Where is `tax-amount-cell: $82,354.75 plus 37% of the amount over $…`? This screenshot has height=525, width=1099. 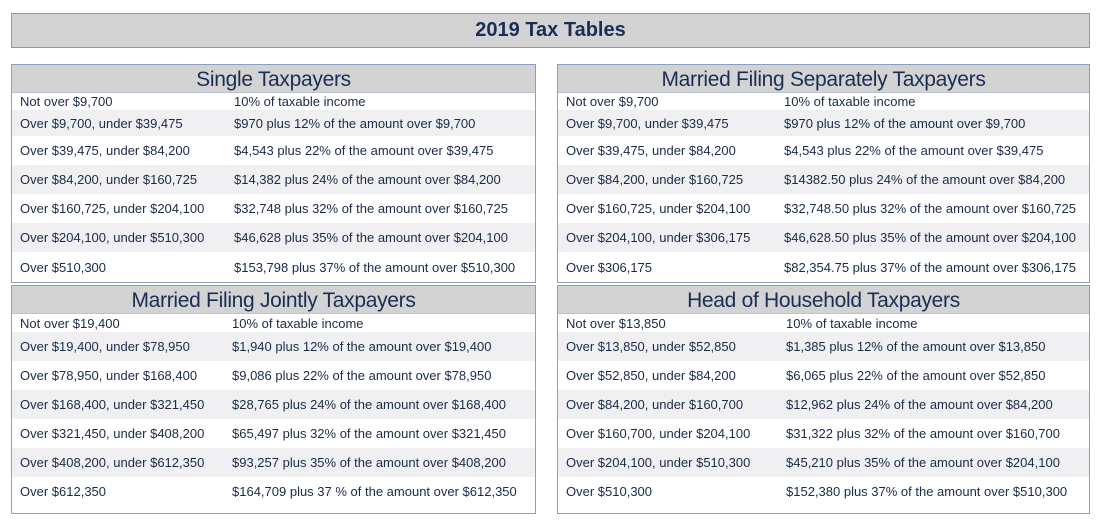 tax-amount-cell: $82,354.75 plus 37% of the amount over $… is located at coordinates (930, 267).